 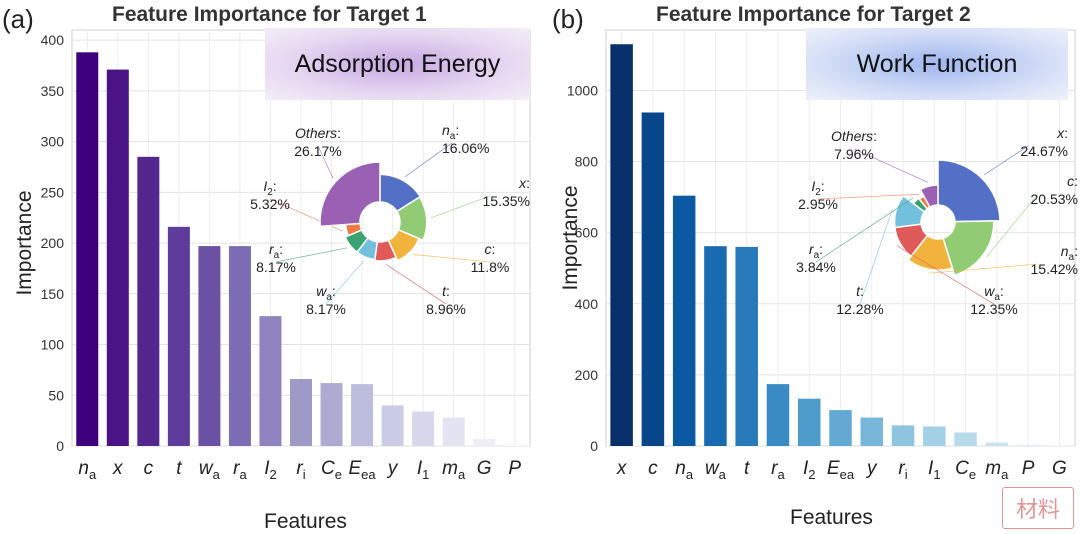 I want to click on x-tick-label-b-4: t, so click(x=747, y=468).